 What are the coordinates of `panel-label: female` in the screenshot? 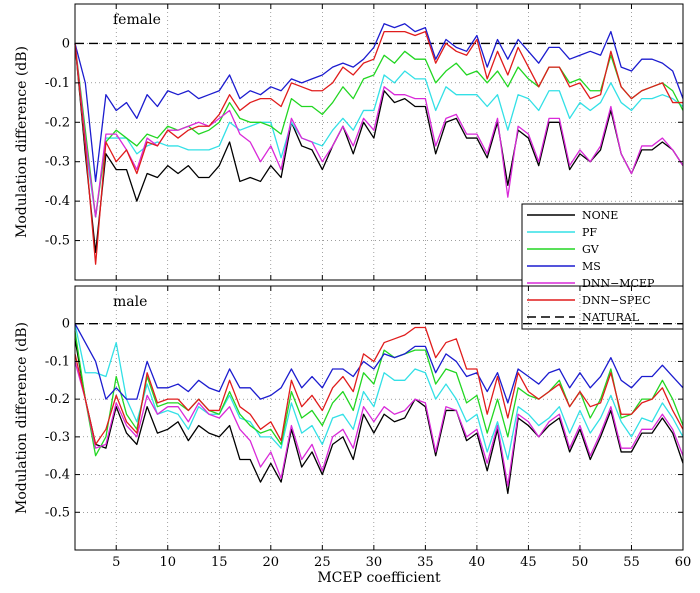 It's located at (137, 20).